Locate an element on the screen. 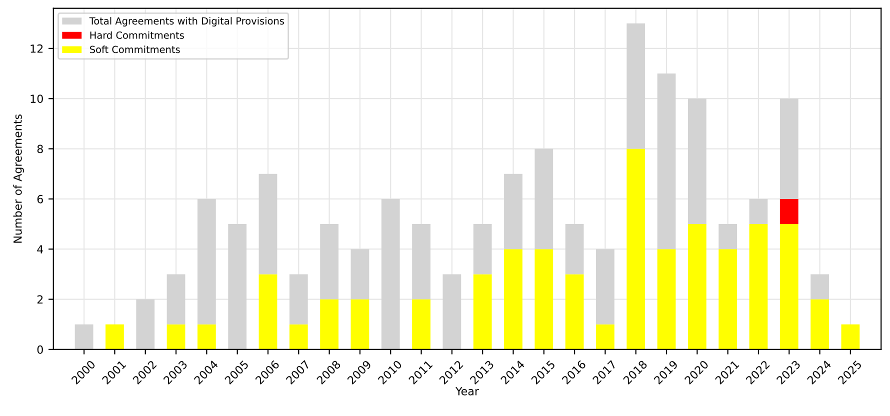  x-axis-title: Year is located at coordinates (467, 391).